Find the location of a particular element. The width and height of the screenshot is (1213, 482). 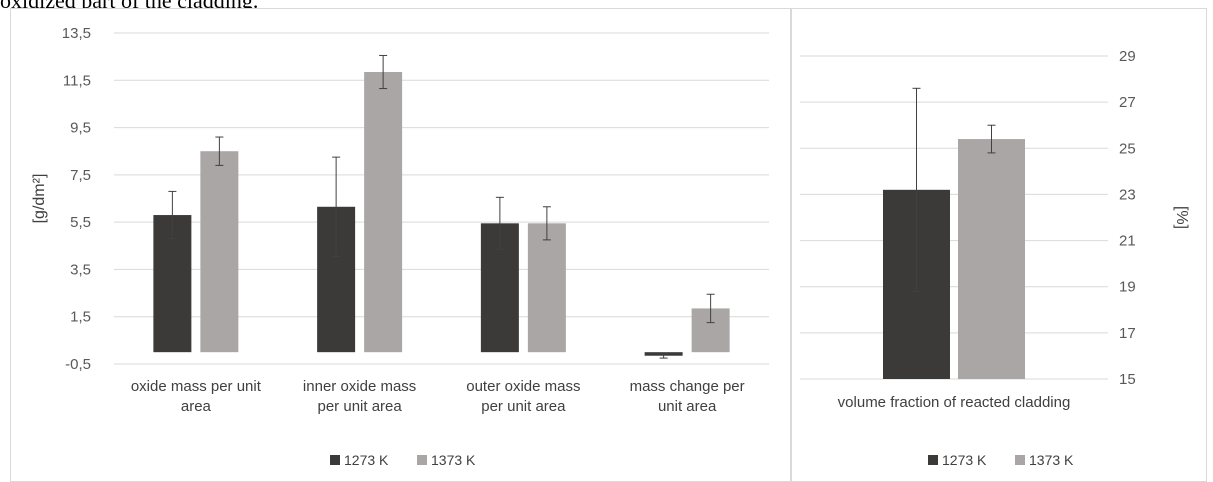

right-chart-x-category-label: volume fraction of reacted cladding is located at coordinates (954, 402).